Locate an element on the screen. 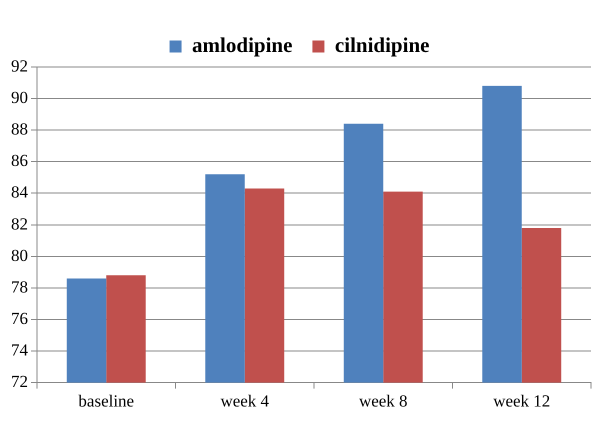 Image resolution: width=609 pixels, height=423 pixels. y-tick-label: 80 is located at coordinates (19, 255).